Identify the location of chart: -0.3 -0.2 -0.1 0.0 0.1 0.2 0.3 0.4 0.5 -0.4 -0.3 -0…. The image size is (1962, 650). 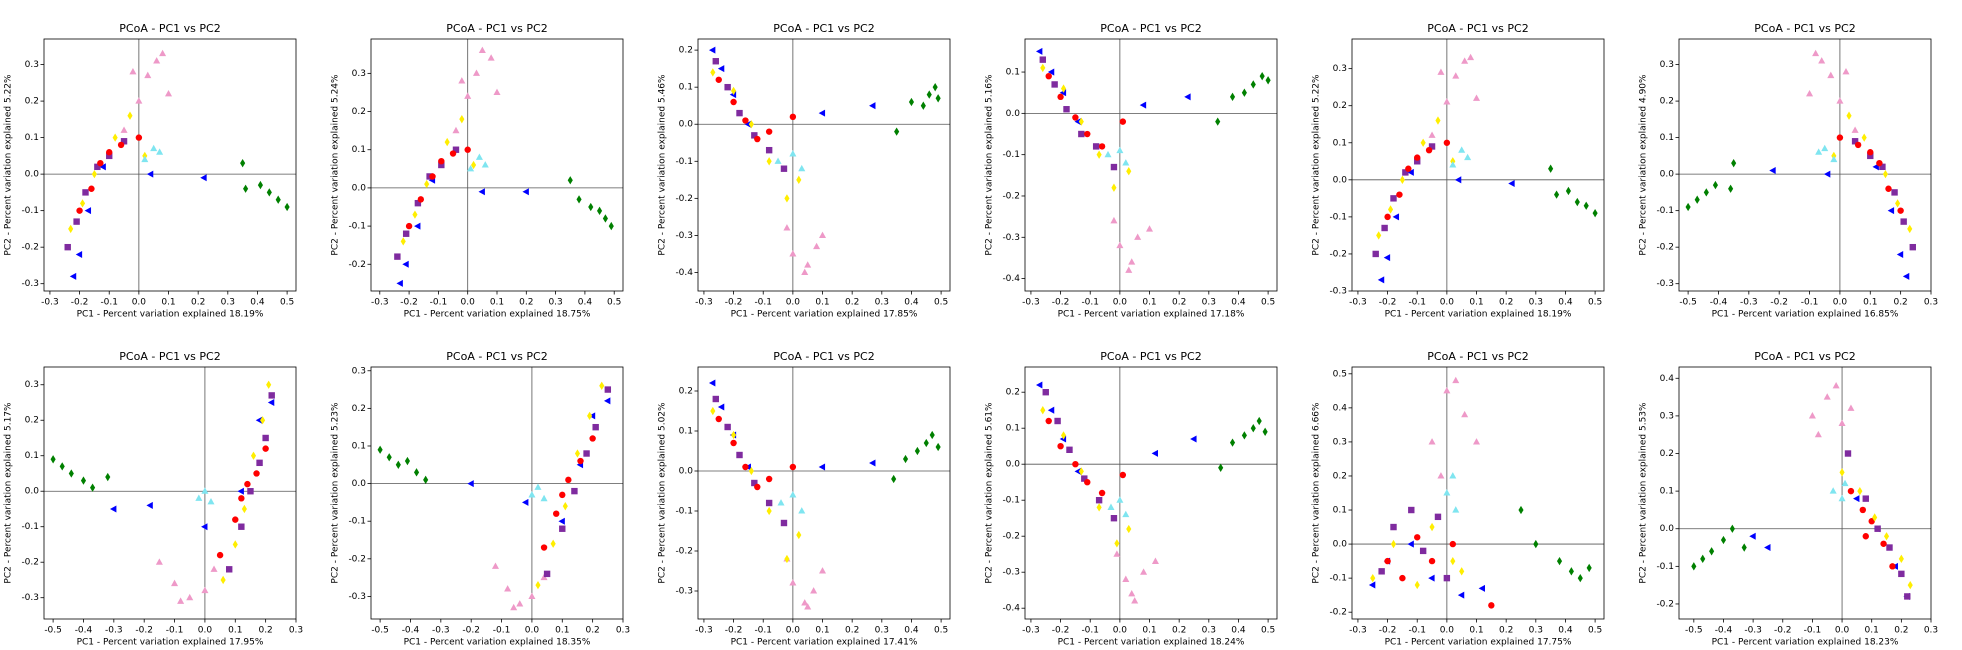
(1131, 499).